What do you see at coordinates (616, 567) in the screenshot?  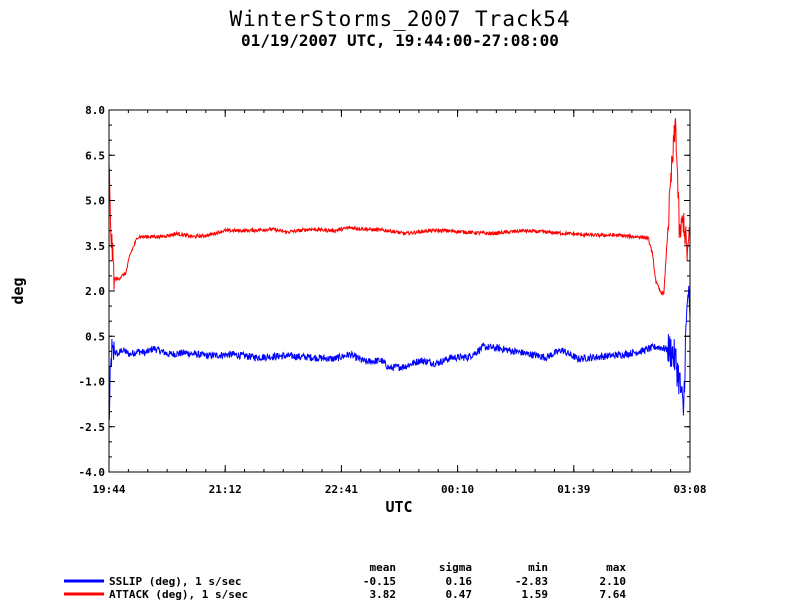 I see `stats-header-max: max` at bounding box center [616, 567].